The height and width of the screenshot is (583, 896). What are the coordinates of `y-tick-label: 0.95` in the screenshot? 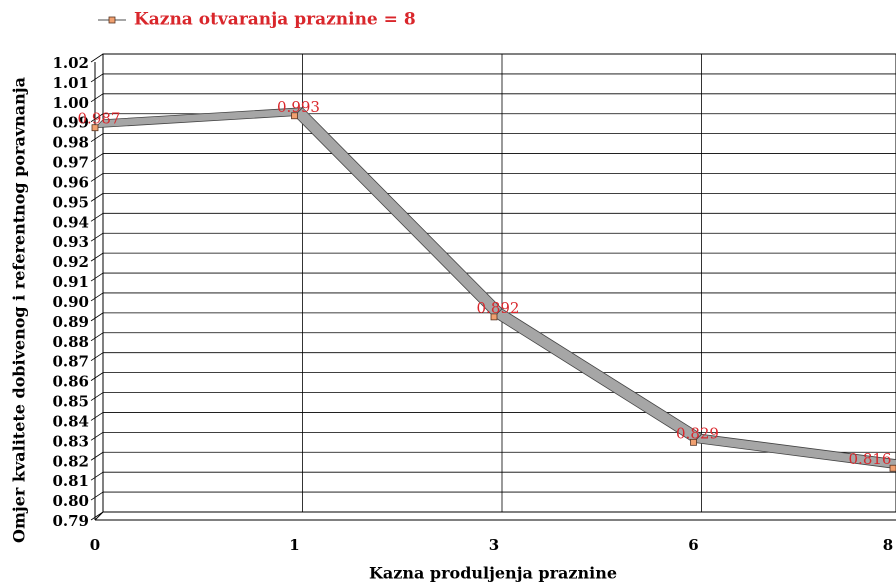 It's located at (70, 202).